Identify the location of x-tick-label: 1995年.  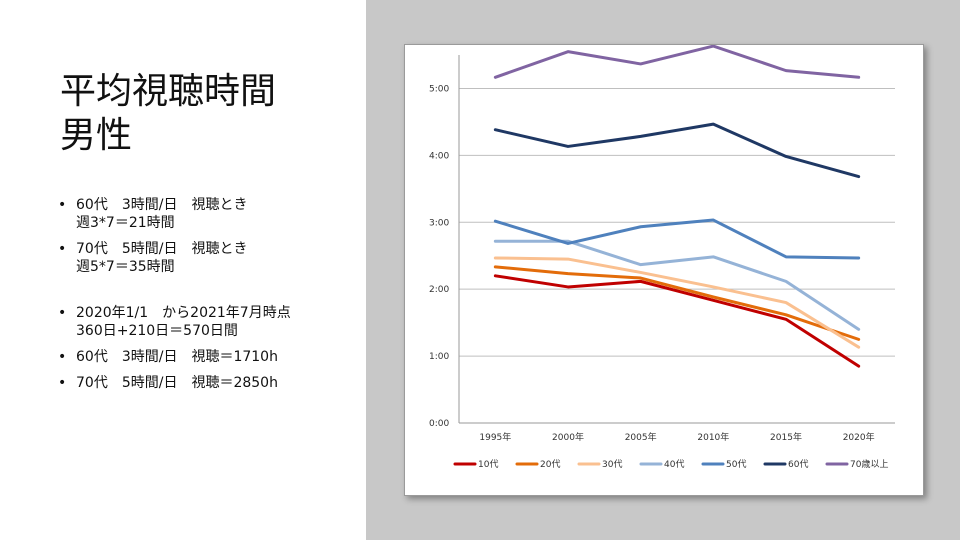
(495, 437).